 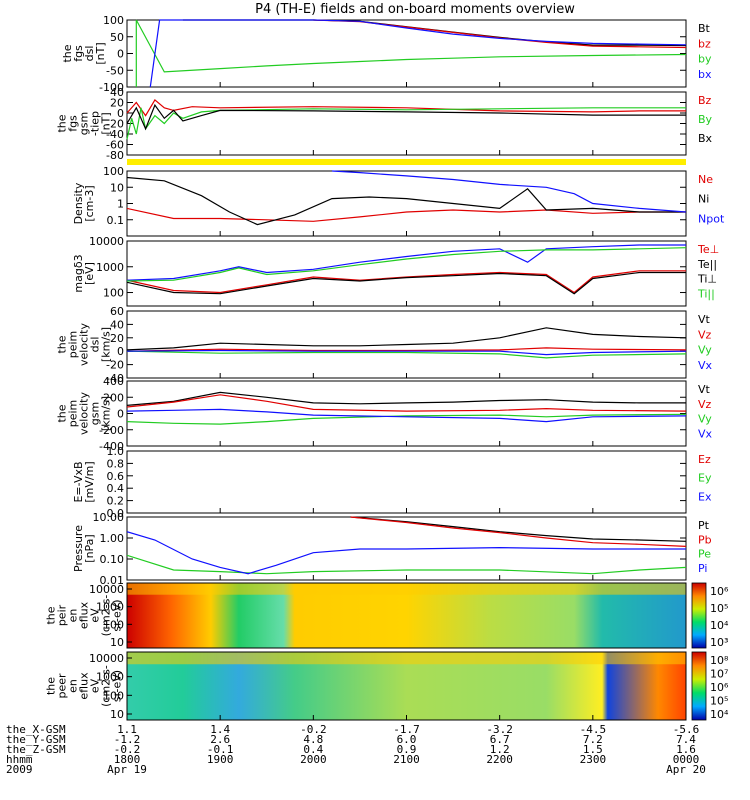 What do you see at coordinates (111, 430) in the screenshot?
I see `y-tick-label: -200` at bounding box center [111, 430].